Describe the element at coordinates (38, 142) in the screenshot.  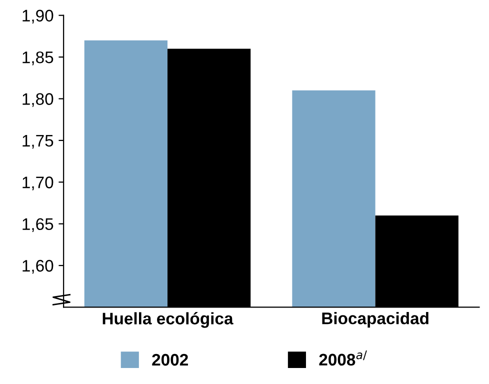
I see `y-tick-label: 1,75` at that location.